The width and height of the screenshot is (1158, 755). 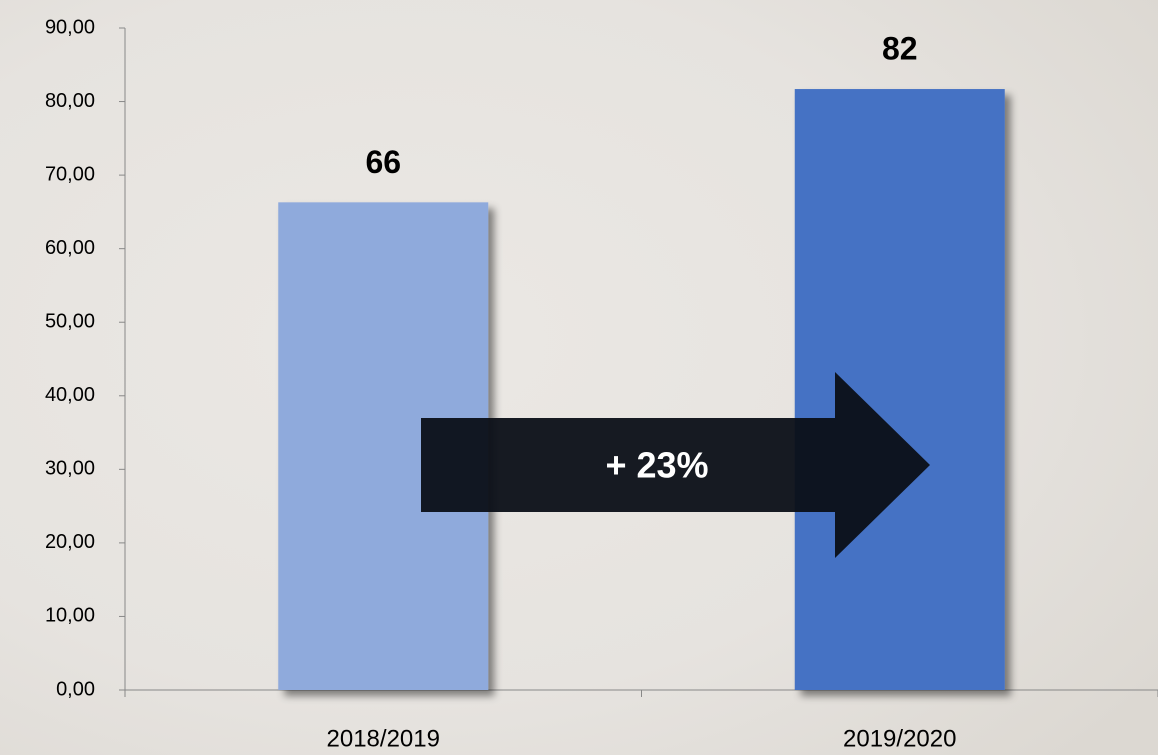 I want to click on y-tick-label: 60,00, so click(x=70, y=248).